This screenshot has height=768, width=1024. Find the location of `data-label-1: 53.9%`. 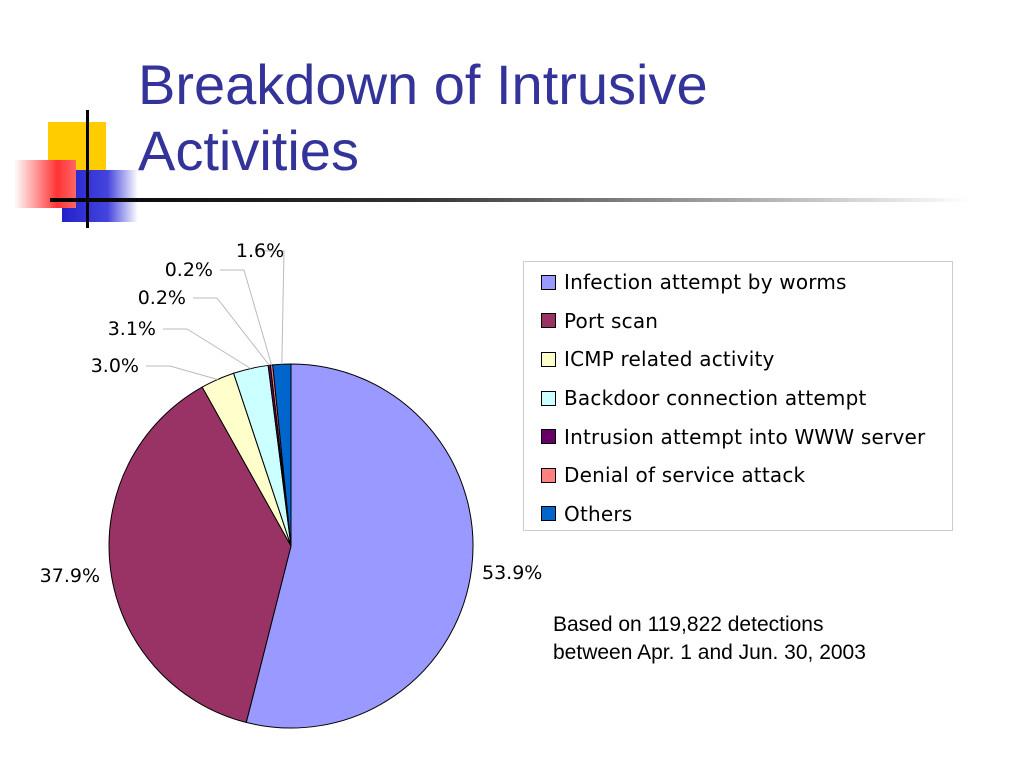

data-label-1: 53.9% is located at coordinates (512, 573).